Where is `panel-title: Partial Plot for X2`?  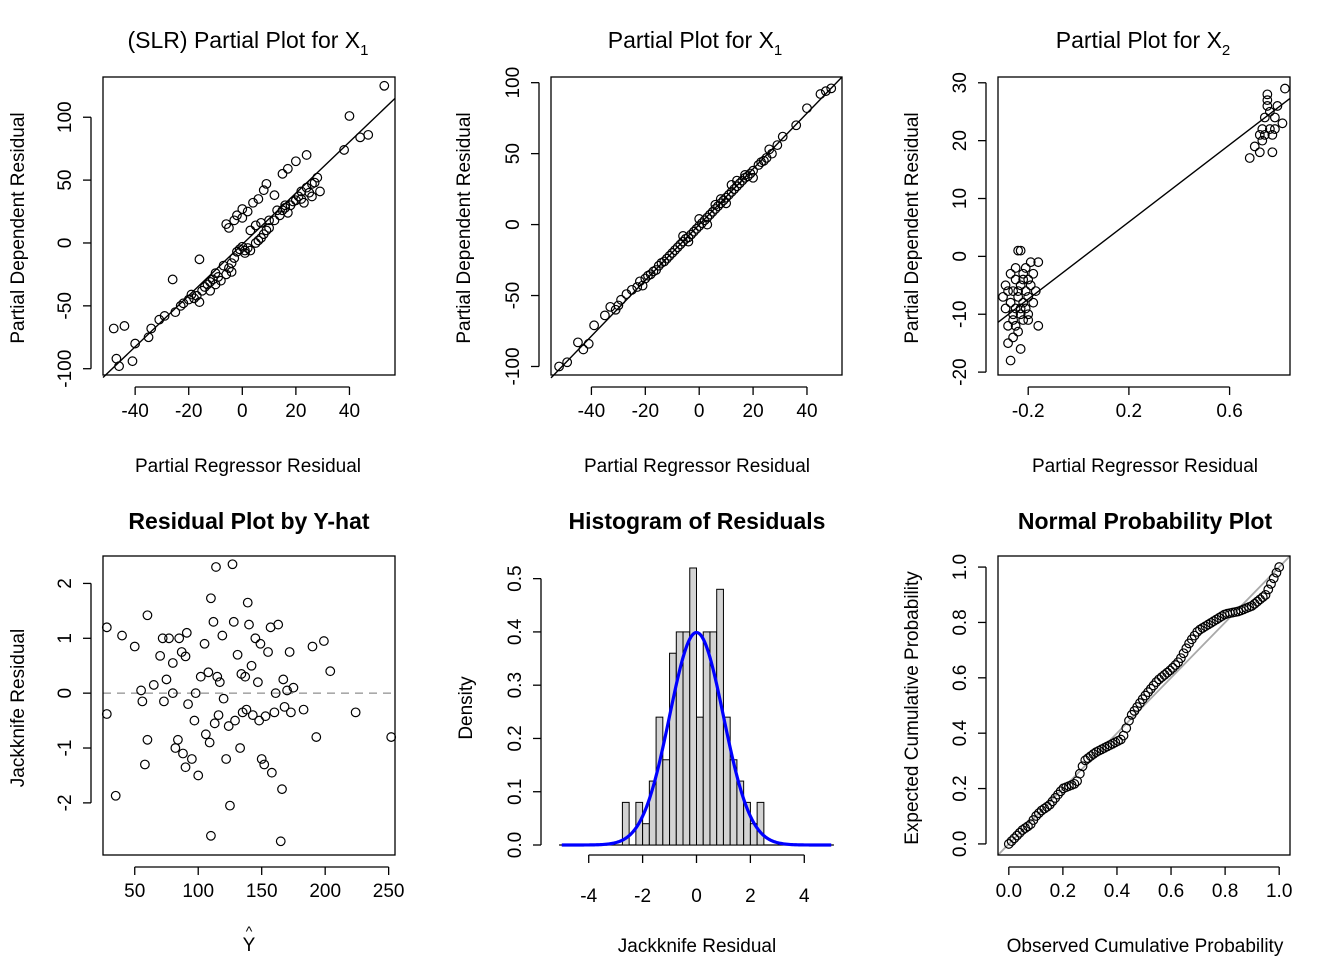 panel-title: Partial Plot for X2 is located at coordinates (1143, 43).